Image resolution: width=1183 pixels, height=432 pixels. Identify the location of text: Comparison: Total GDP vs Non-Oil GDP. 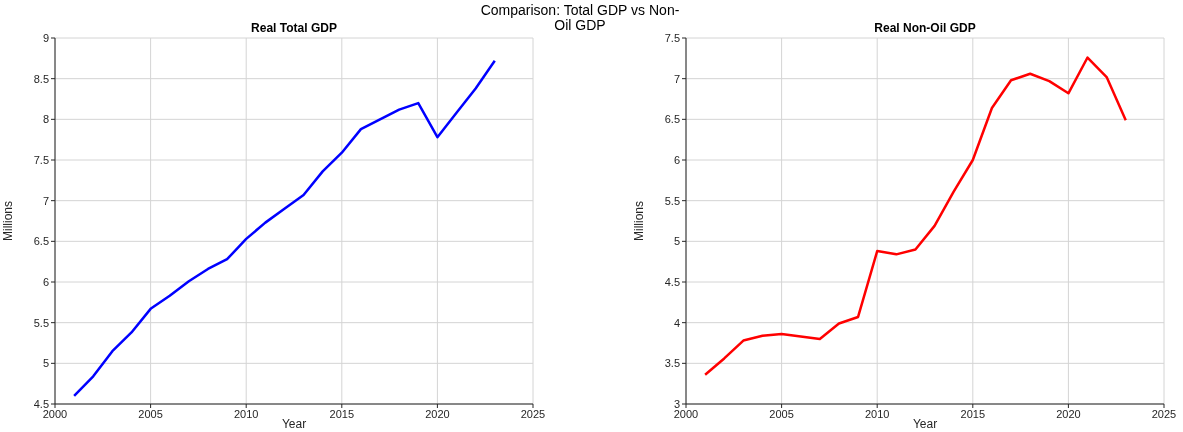
(580, 17).